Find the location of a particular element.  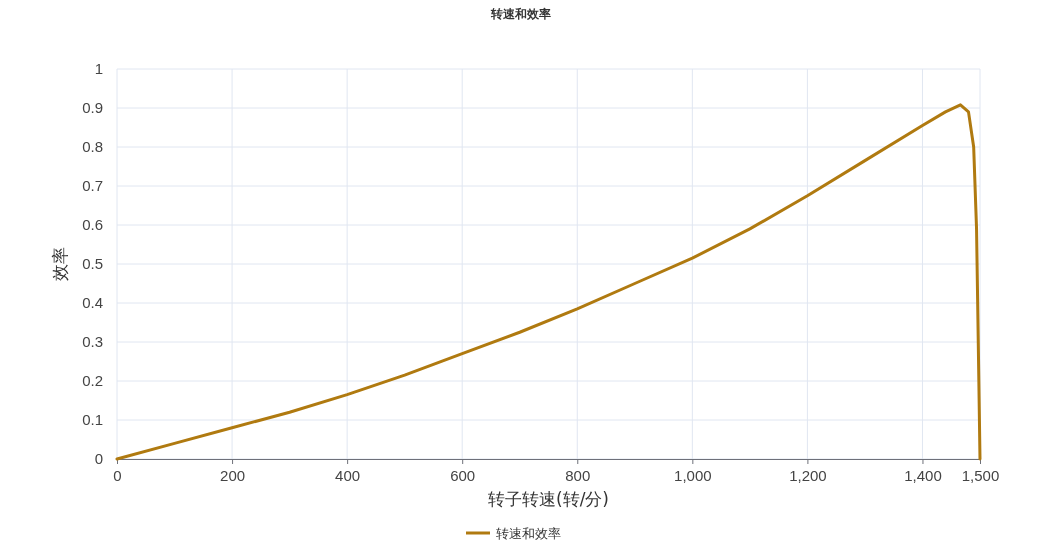

y-tick-label: 0.6 is located at coordinates (92, 225).